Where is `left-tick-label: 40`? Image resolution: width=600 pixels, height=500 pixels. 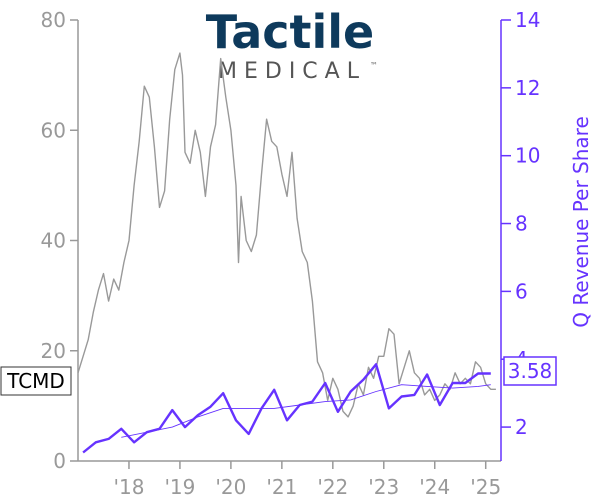 left-tick-label: 40 is located at coordinates (53, 241).